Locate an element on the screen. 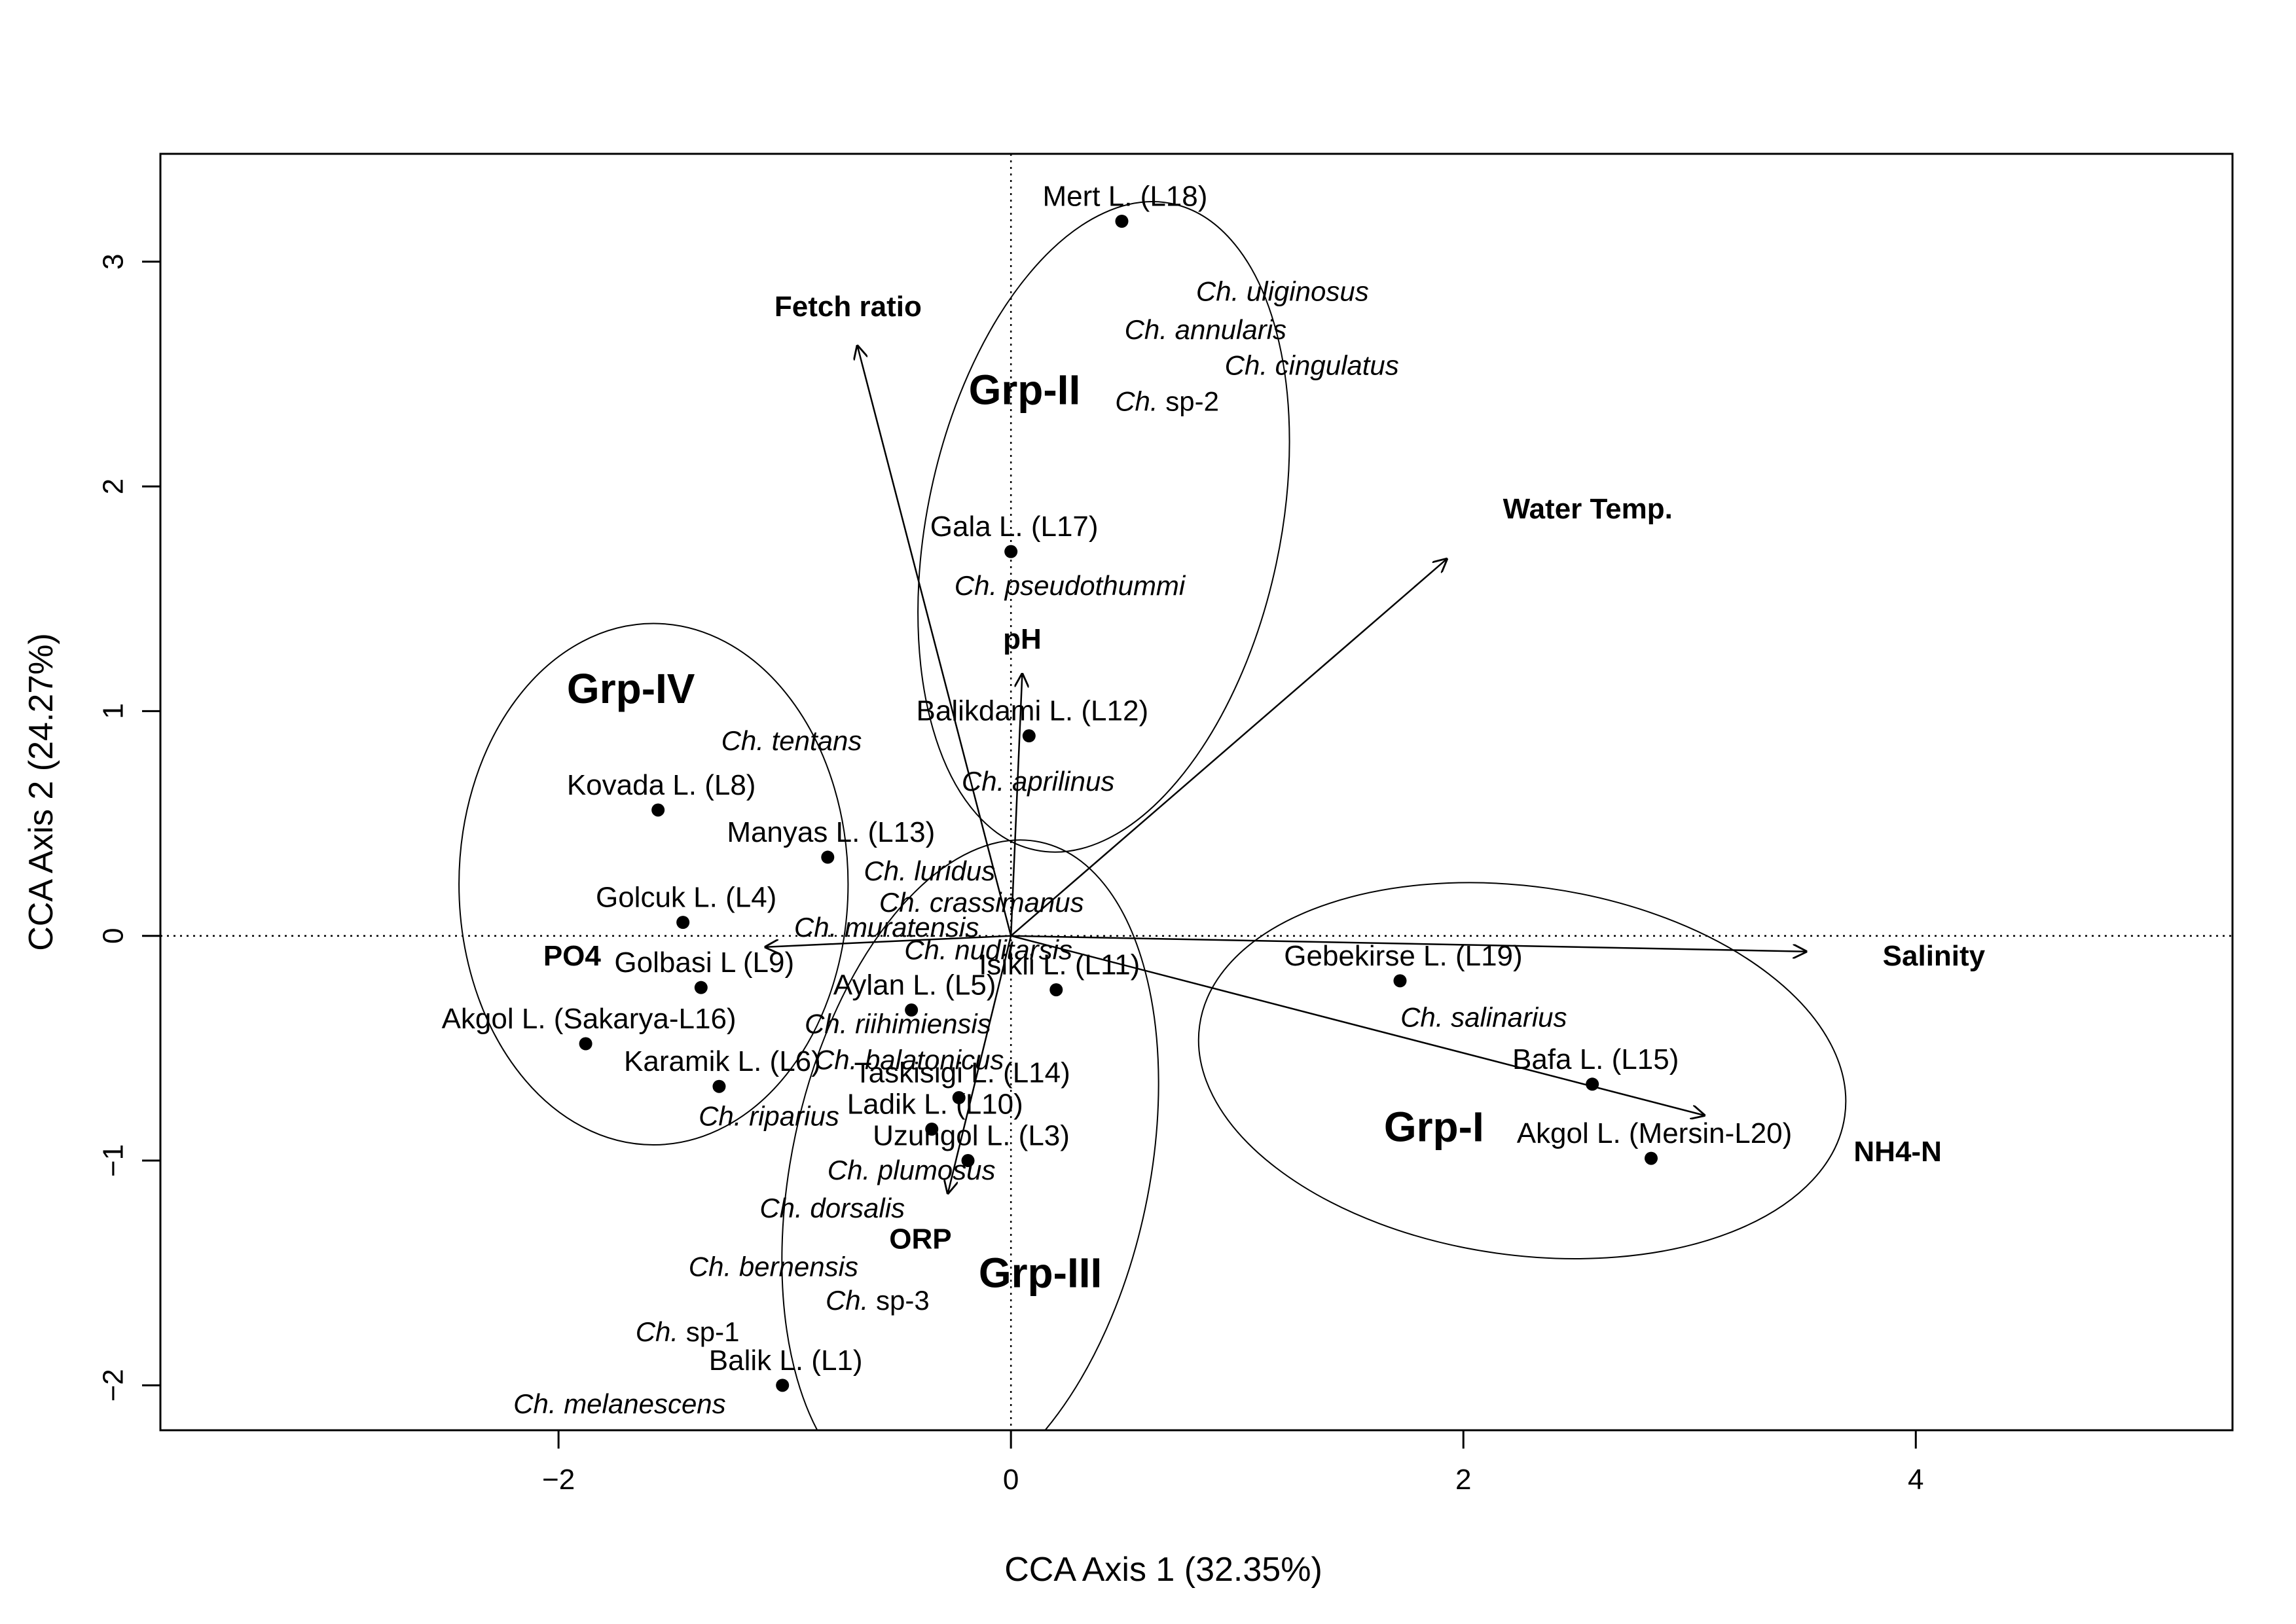 The image size is (2296, 1624). species-epithet: luridus is located at coordinates (954, 871).